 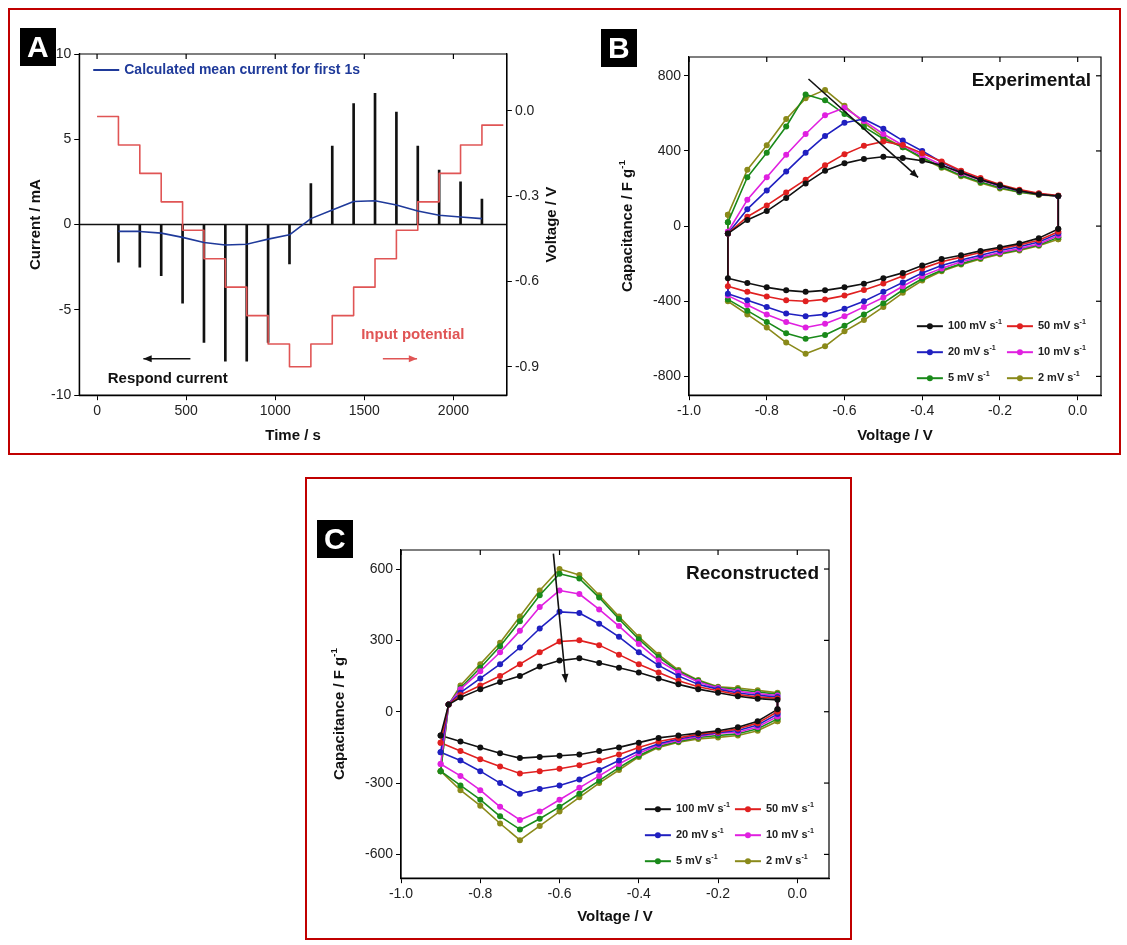 What do you see at coordinates (669, 149) in the screenshot?
I see `y-tick-label: 400` at bounding box center [669, 149].